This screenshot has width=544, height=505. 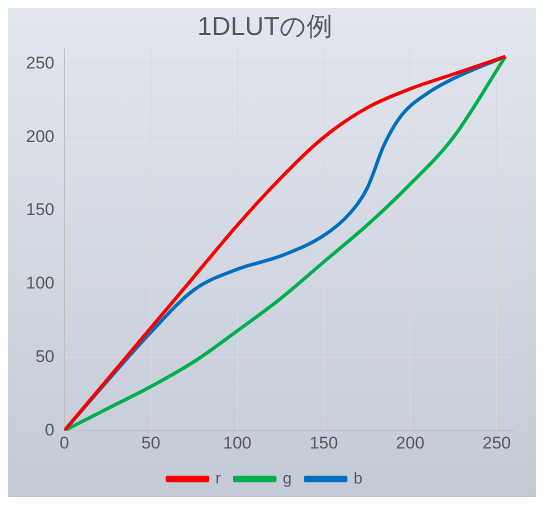 I want to click on legend-label: r, so click(x=218, y=479).